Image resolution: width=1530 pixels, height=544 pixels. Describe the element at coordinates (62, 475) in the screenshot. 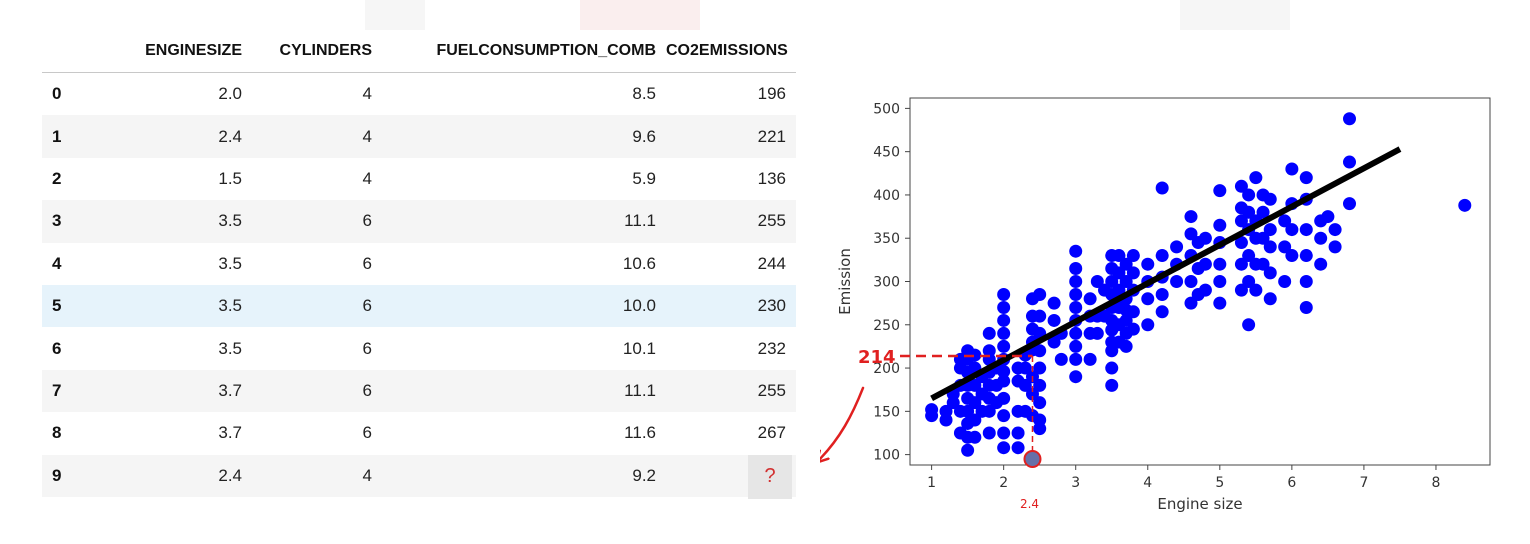

I see `row-index: 9` at that location.